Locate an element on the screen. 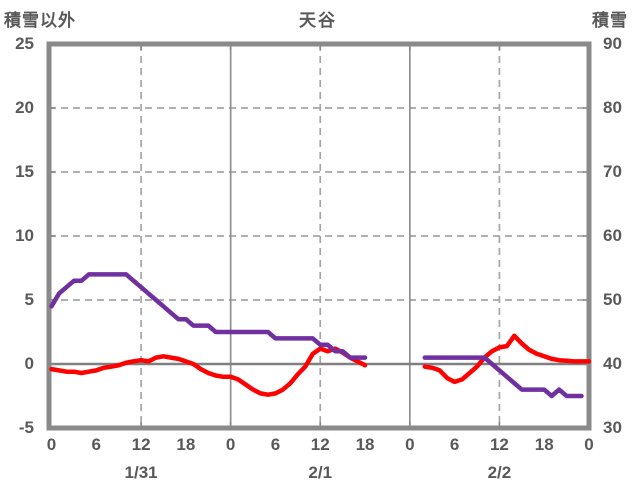  left-tick-label: 15 is located at coordinates (24, 171).